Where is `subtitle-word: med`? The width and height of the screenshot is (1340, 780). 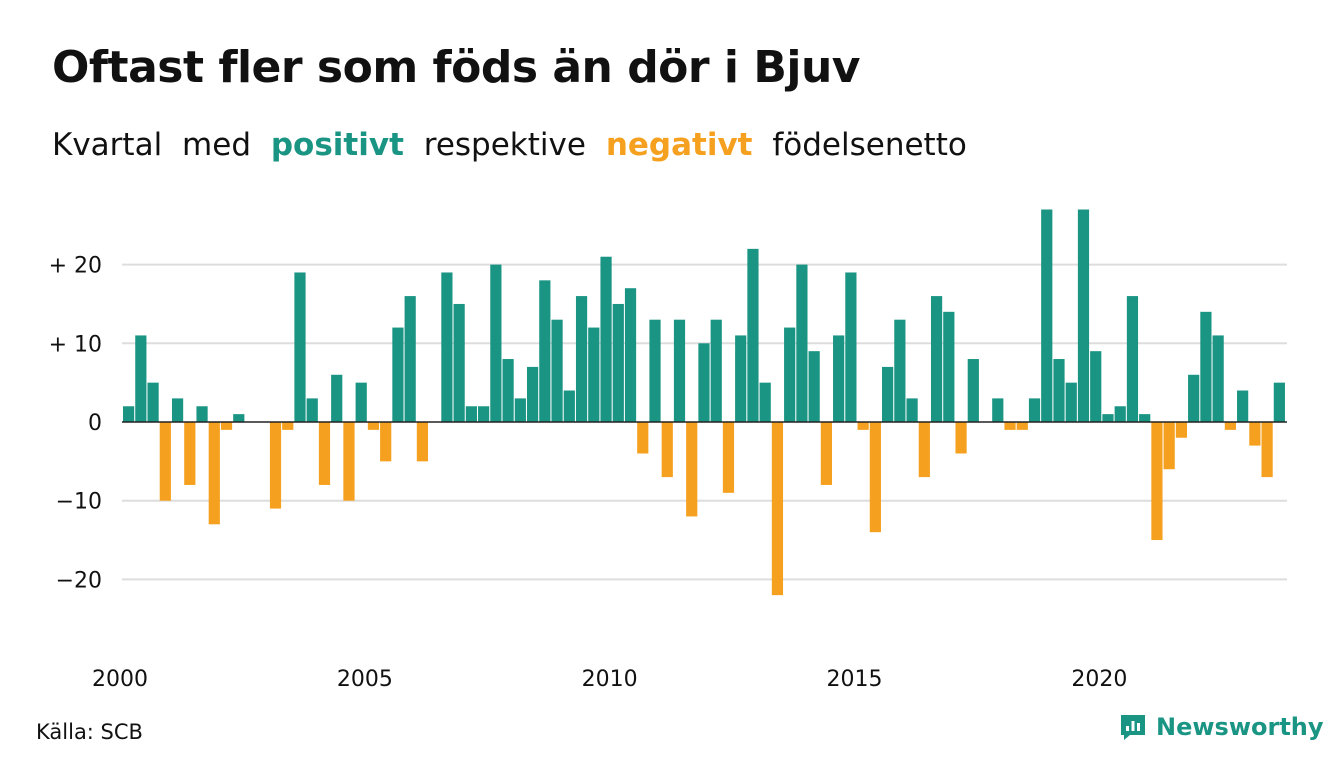 subtitle-word: med is located at coordinates (216, 145).